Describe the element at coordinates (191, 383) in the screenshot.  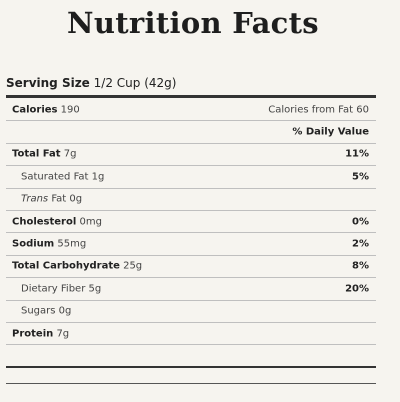
I see `divider-bottom` at that location.